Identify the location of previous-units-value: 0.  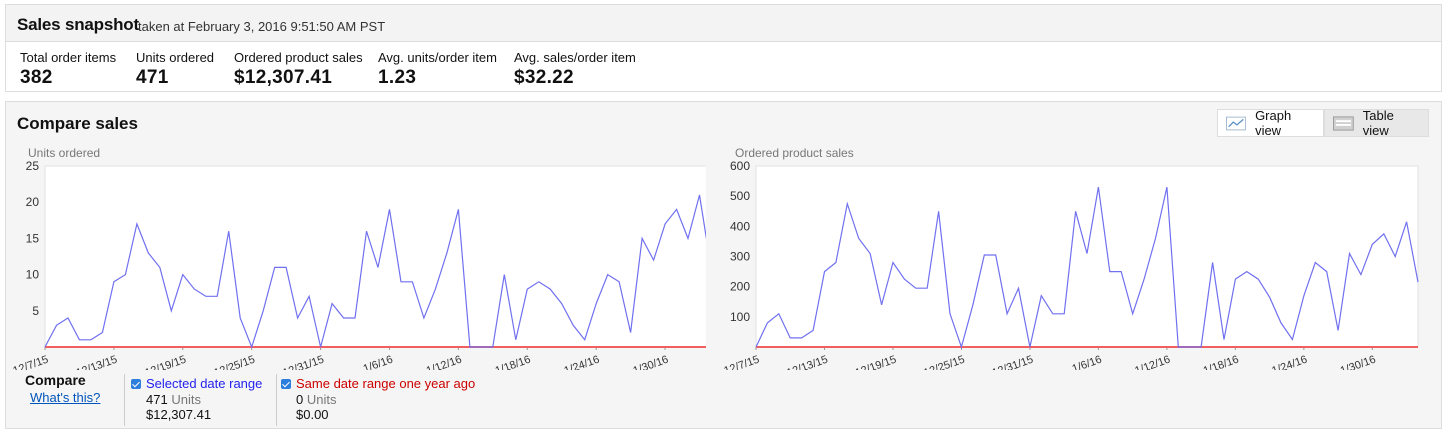
(300, 399).